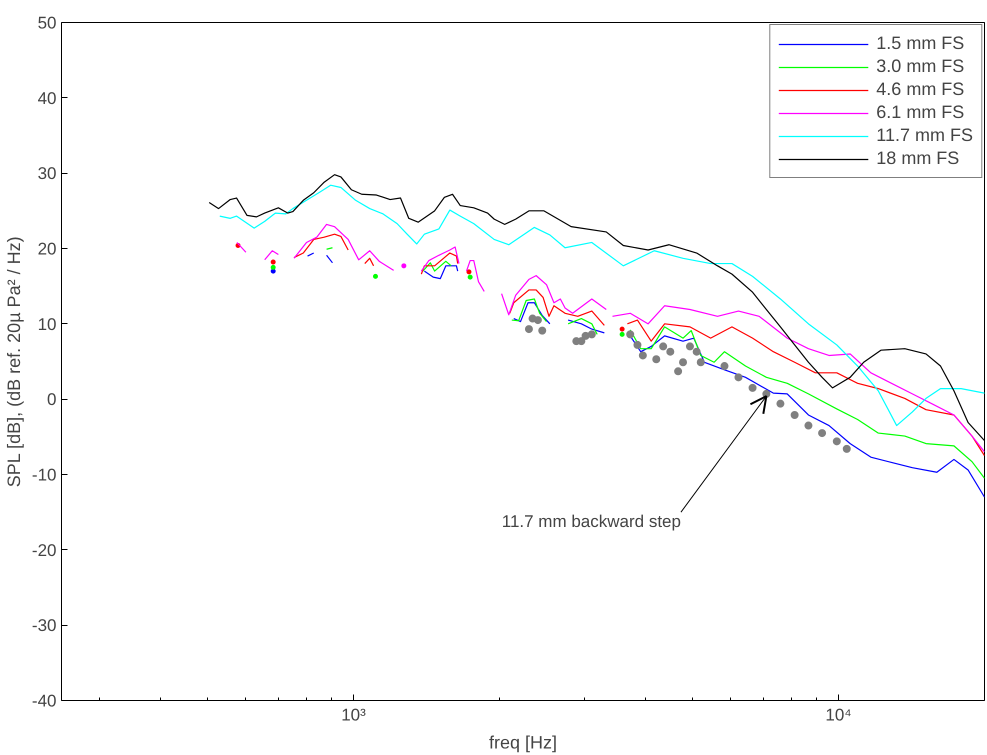 Image resolution: width=987 pixels, height=755 pixels. Describe the element at coordinates (44, 550) in the screenshot. I see `y-tick-label: -20` at that location.